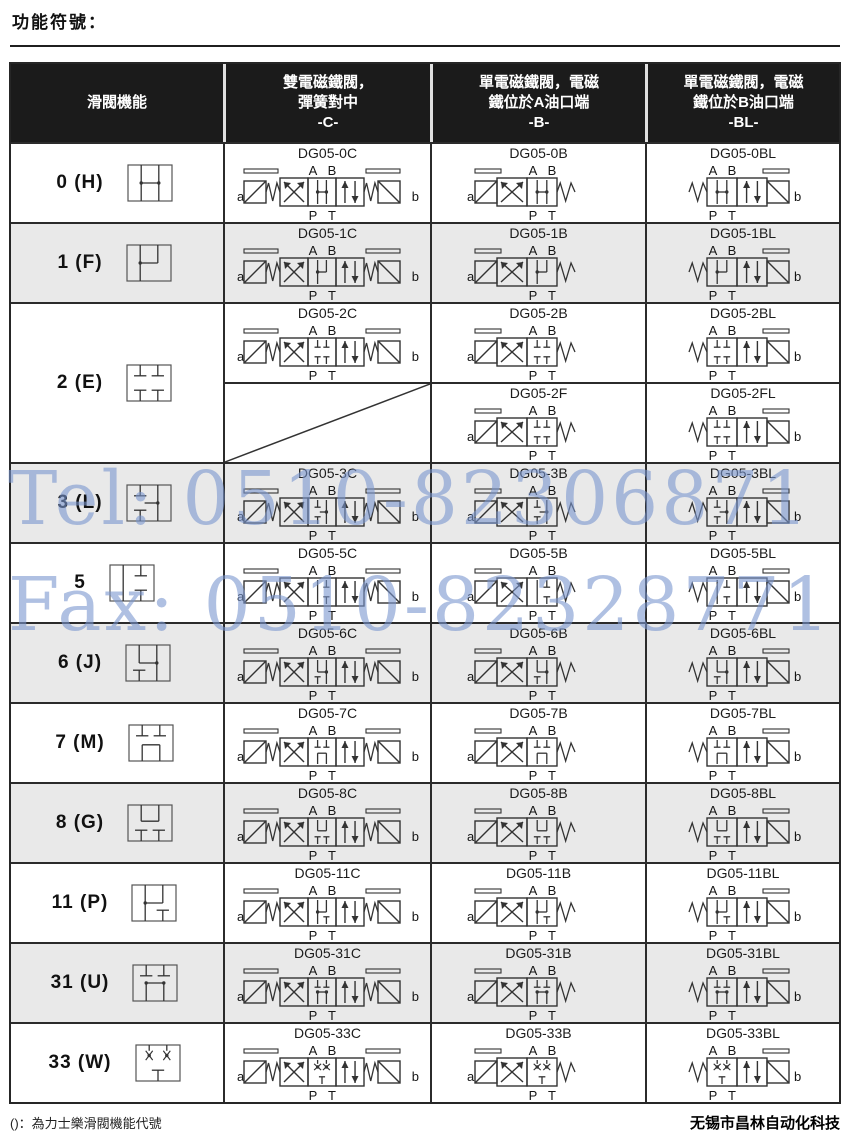 Image resolution: width=850 pixels, height=1148 pixels. What do you see at coordinates (742, 342) in the screenshot?
I see `valve-cell-DG05-2BL: DG05-2BL b A B P T` at bounding box center [742, 342].